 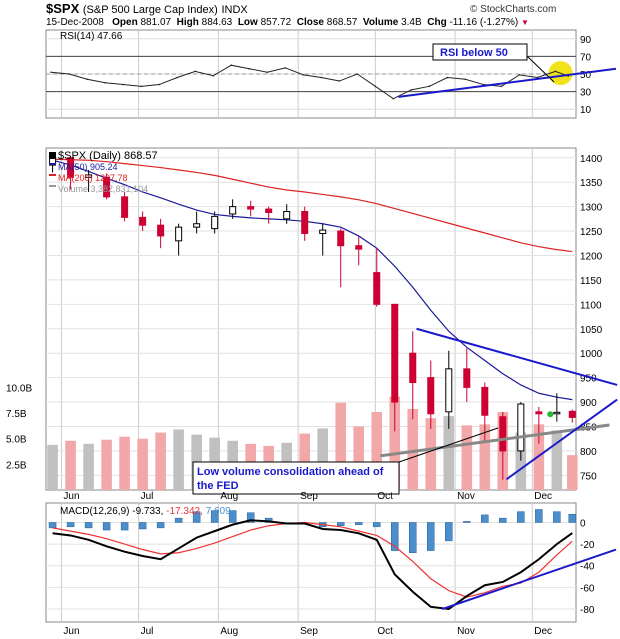 I want to click on macd-month-label: Jun, so click(x=71, y=631).